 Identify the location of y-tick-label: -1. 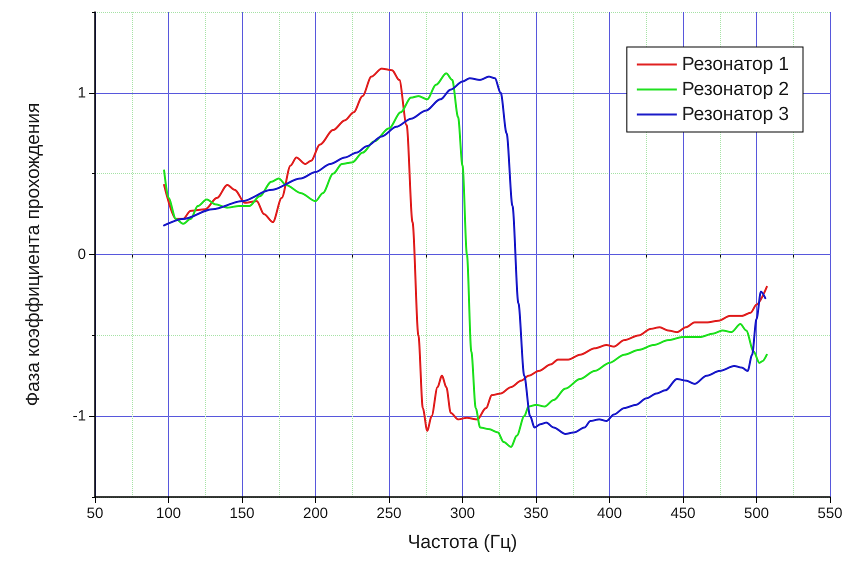
(79, 416).